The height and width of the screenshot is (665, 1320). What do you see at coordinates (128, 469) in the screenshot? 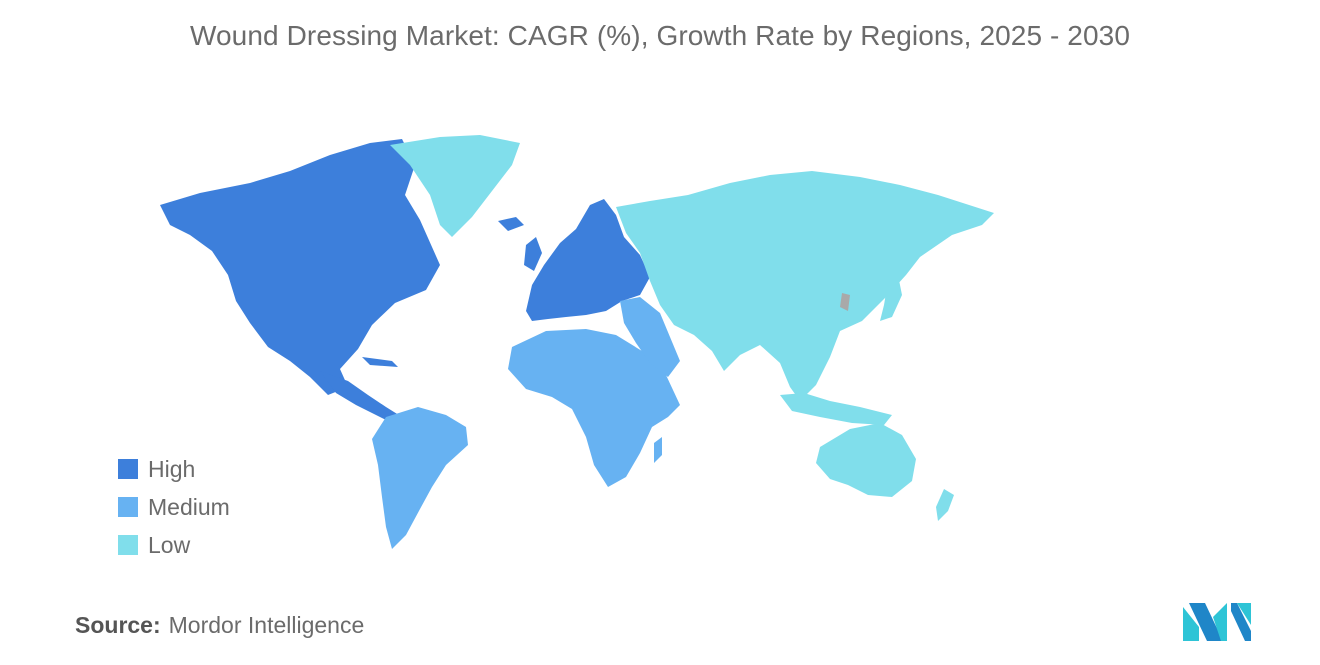
I see `legend-swatch-high` at bounding box center [128, 469].